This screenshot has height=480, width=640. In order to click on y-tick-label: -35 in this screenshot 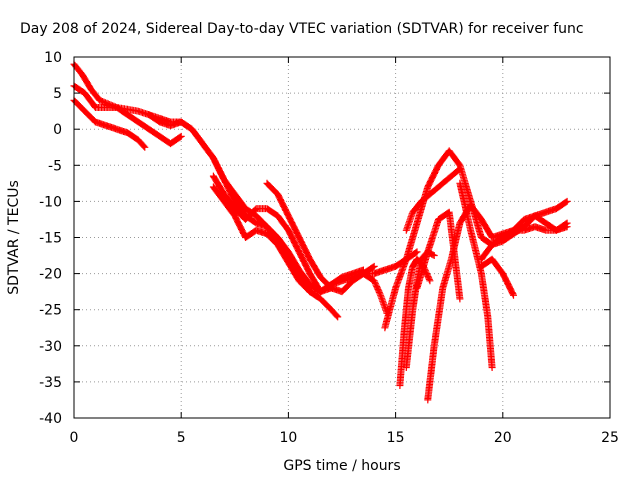, I will do `click(50, 383)`.